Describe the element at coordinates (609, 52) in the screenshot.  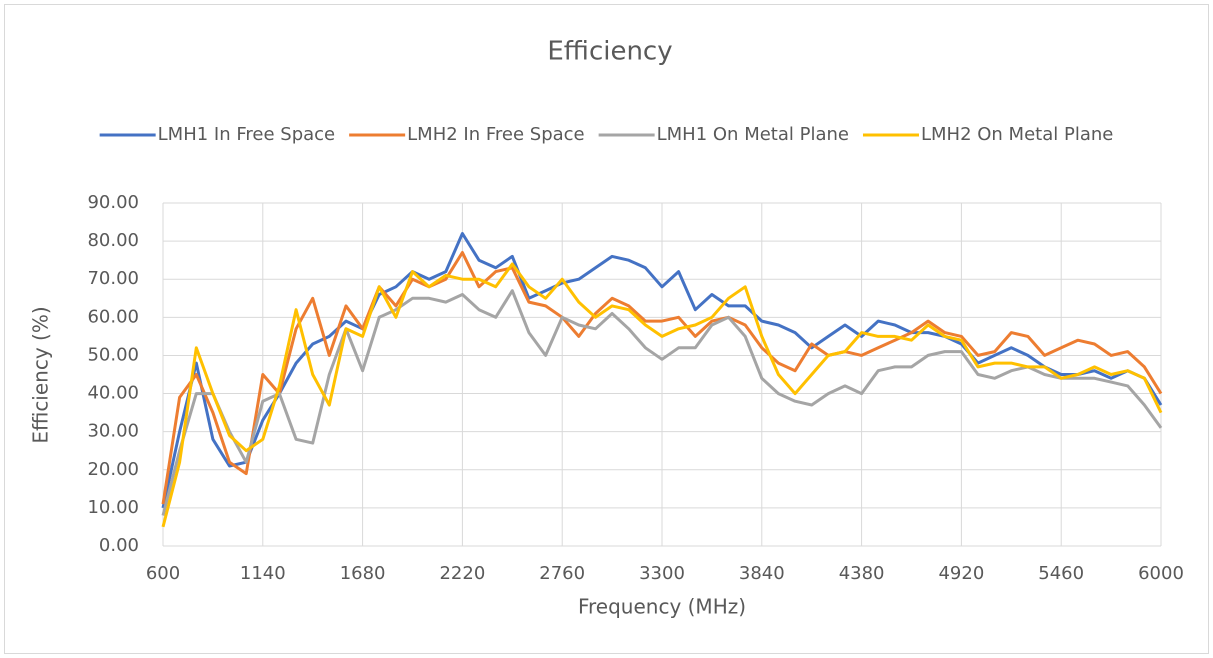
I see `chart-title: Efficiency` at that location.